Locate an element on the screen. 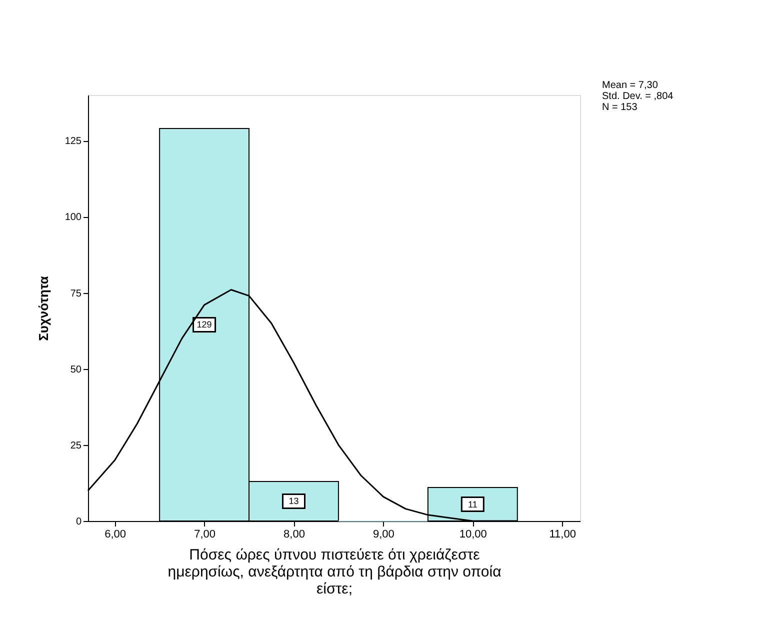 The width and height of the screenshot is (773, 625). text: Std. Dev. = ,804 is located at coordinates (638, 96).